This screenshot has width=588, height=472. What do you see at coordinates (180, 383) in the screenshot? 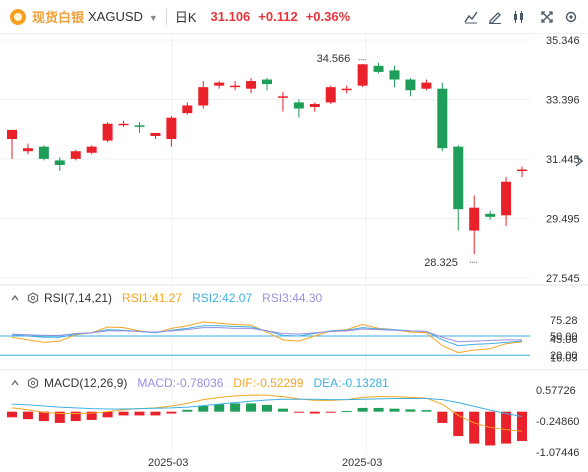
I see `macd-value: MACD:-0.78036` at bounding box center [180, 383].